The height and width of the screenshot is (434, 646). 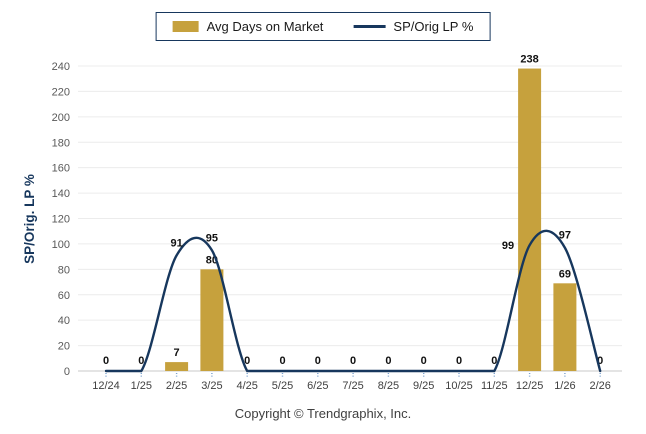 What do you see at coordinates (246, 386) in the screenshot?
I see `svg-text: 4/25` at bounding box center [246, 386].